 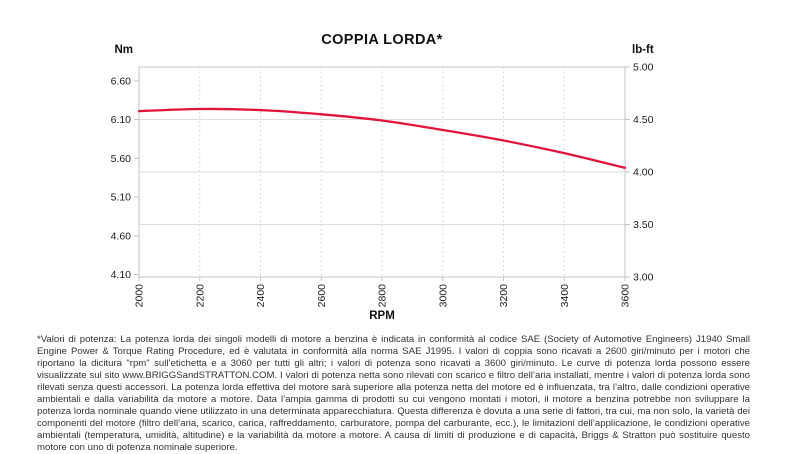 I want to click on x-tick-label: 2400, so click(x=261, y=296).